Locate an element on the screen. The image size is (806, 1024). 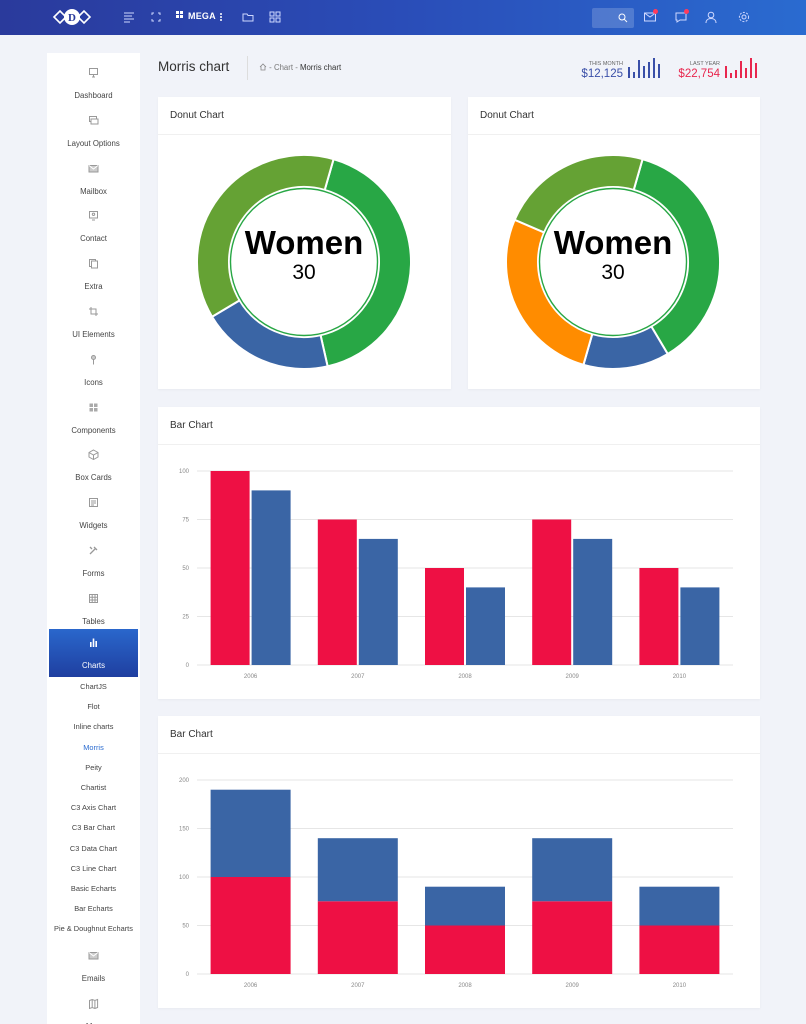
y-tick-label: 100 is located at coordinates (184, 878).